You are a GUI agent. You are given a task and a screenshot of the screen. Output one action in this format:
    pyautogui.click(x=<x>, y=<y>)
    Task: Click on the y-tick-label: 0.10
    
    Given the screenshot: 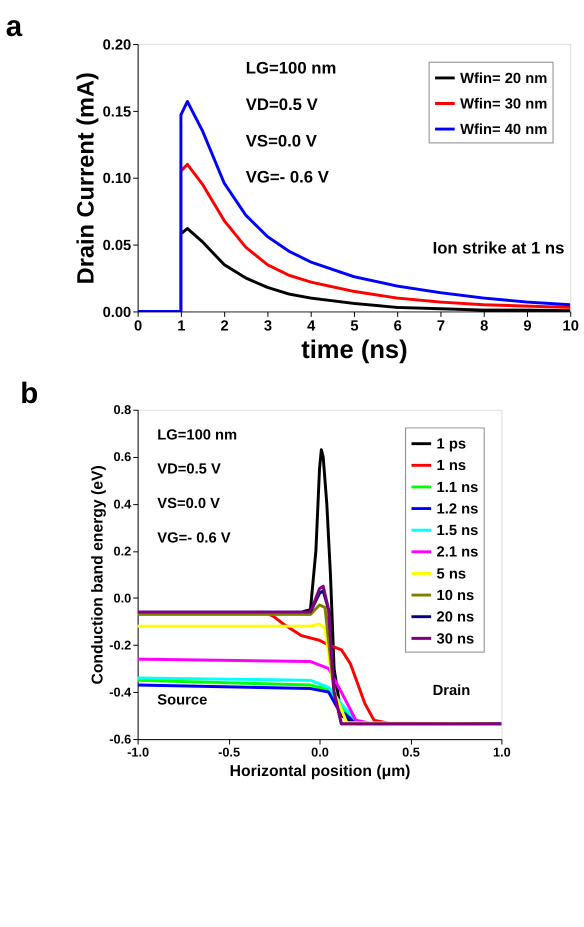 What is the action you would take?
    pyautogui.click(x=117, y=179)
    